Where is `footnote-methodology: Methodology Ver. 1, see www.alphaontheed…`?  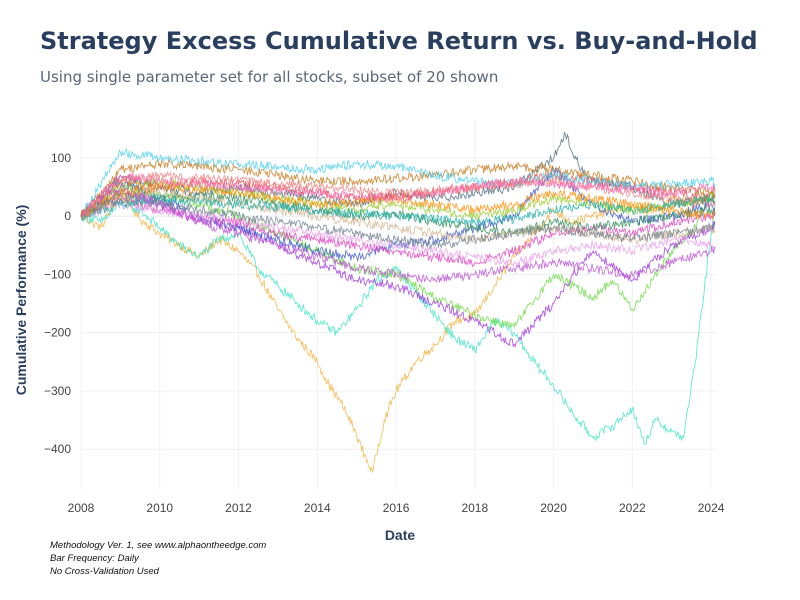 footnote-methodology: Methodology Ver. 1, see www.alphaontheed… is located at coordinates (158, 545).